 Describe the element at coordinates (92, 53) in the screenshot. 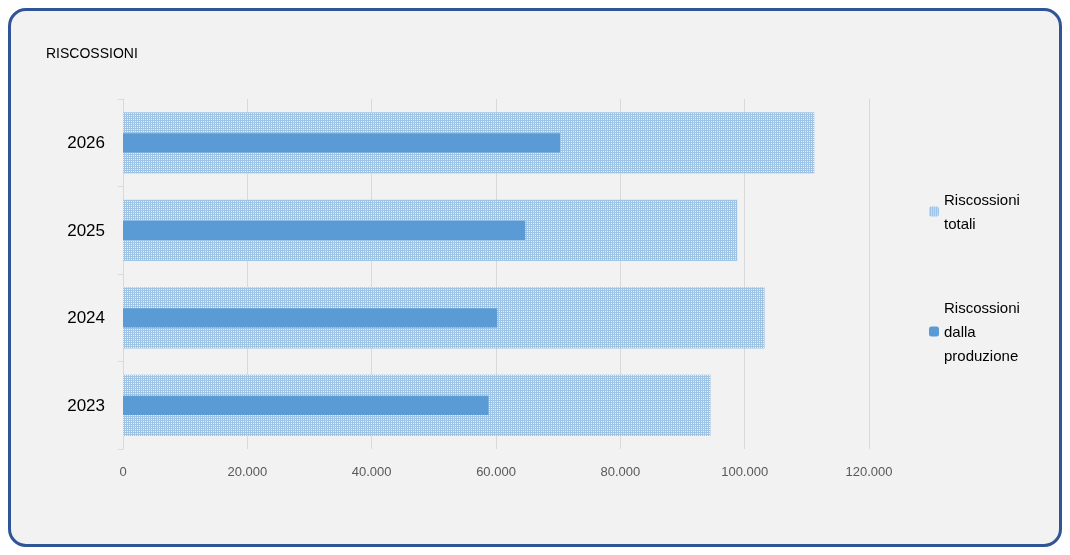

I see `chart-title: RISCOSSIONI` at that location.